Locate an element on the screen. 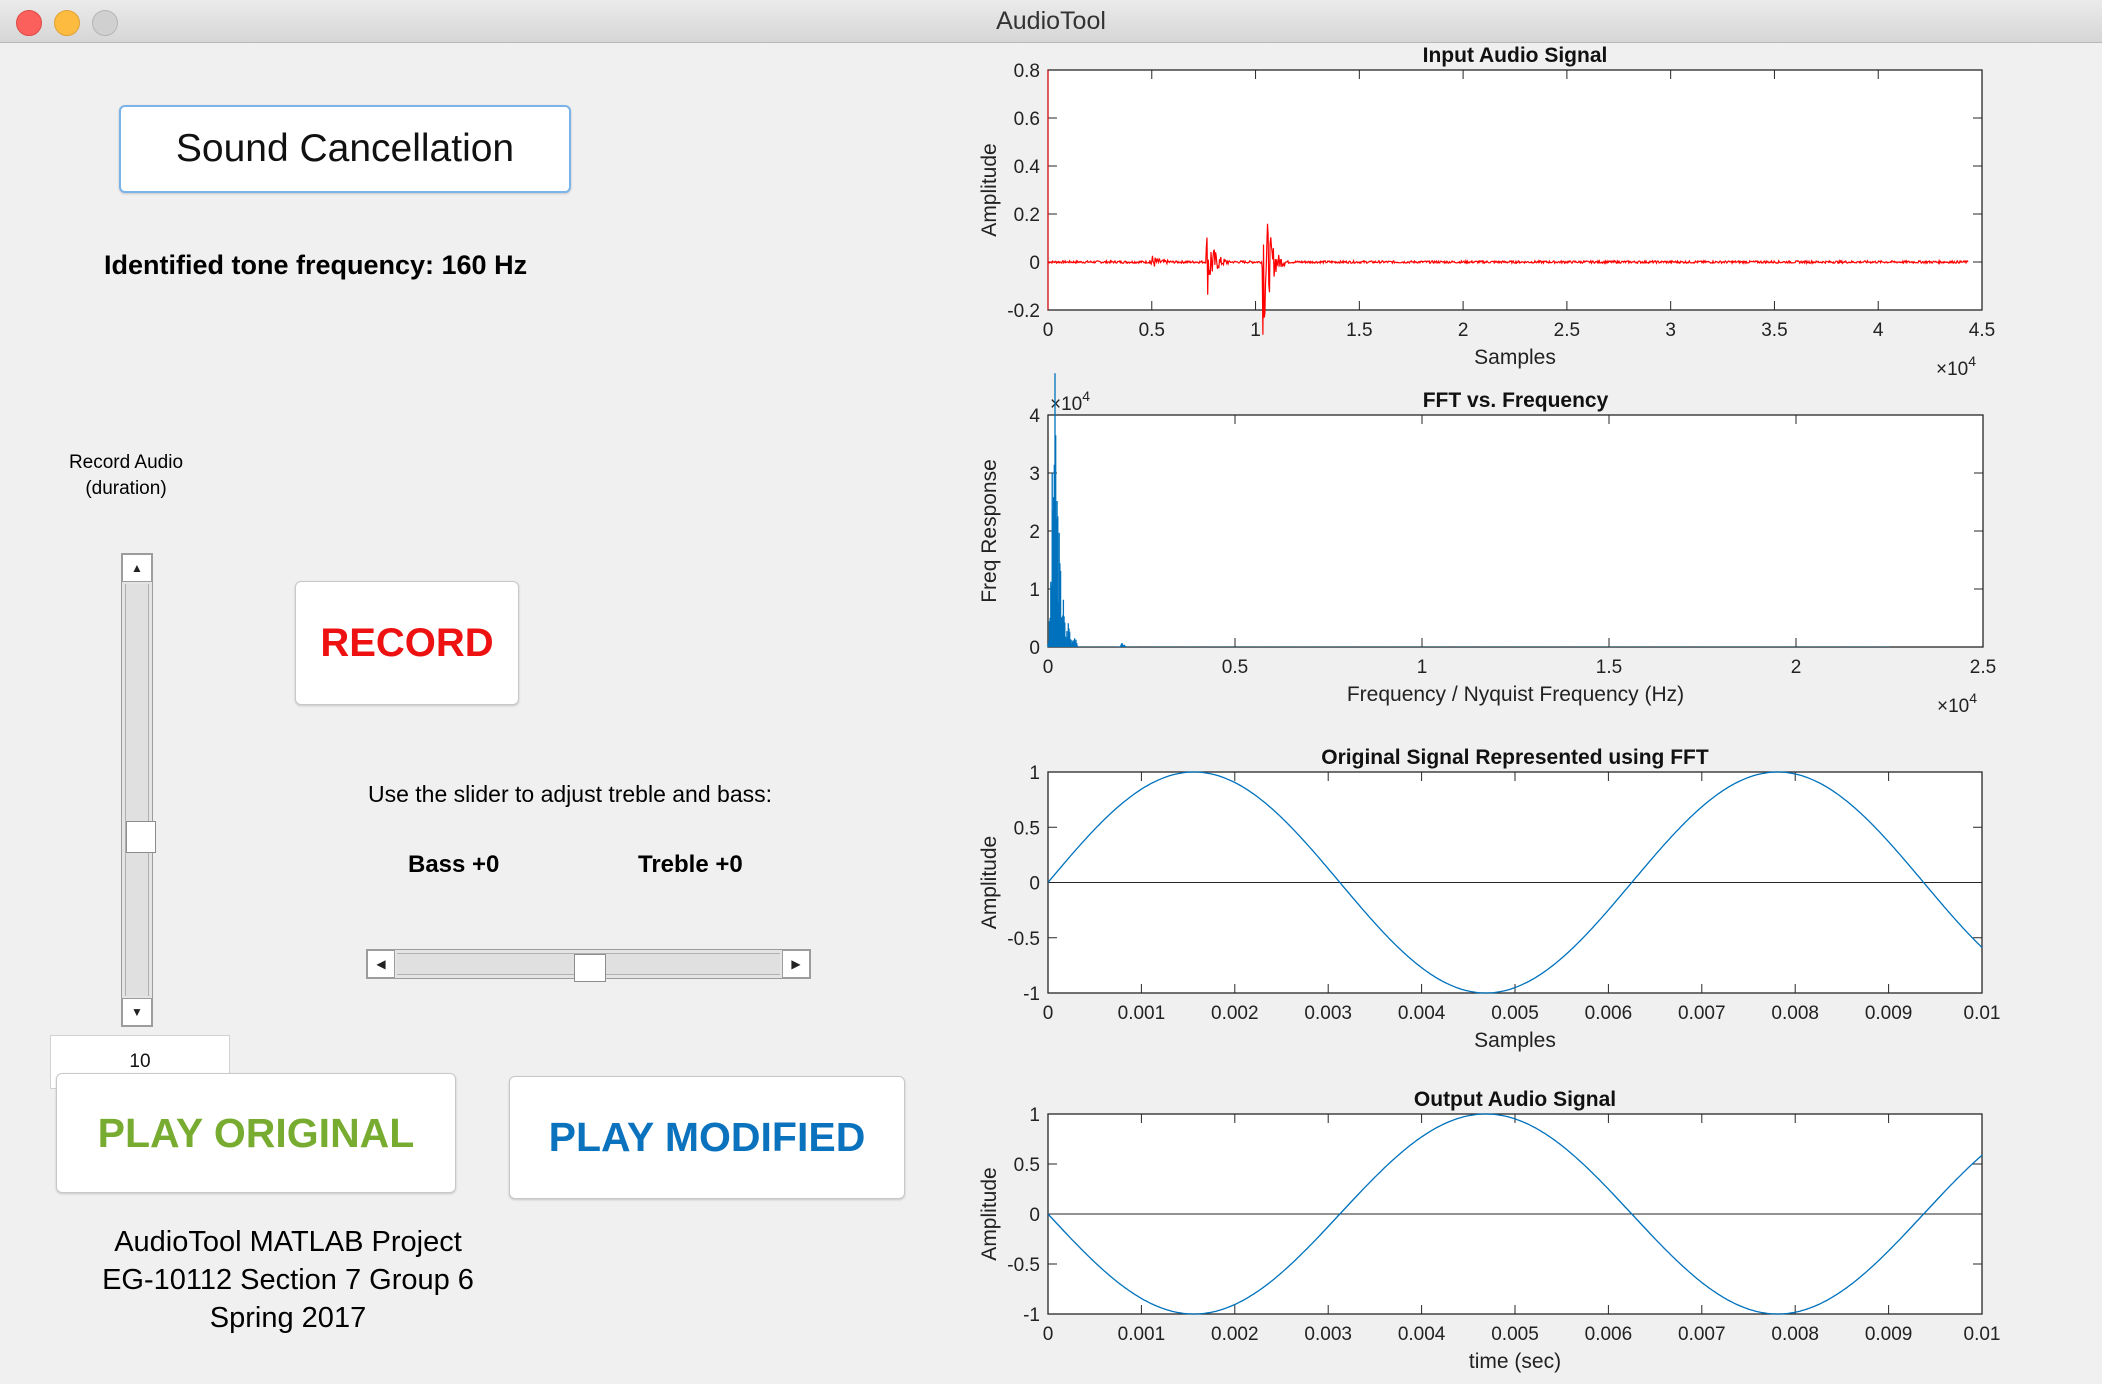  x-tick-label: 2 is located at coordinates (1796, 667).